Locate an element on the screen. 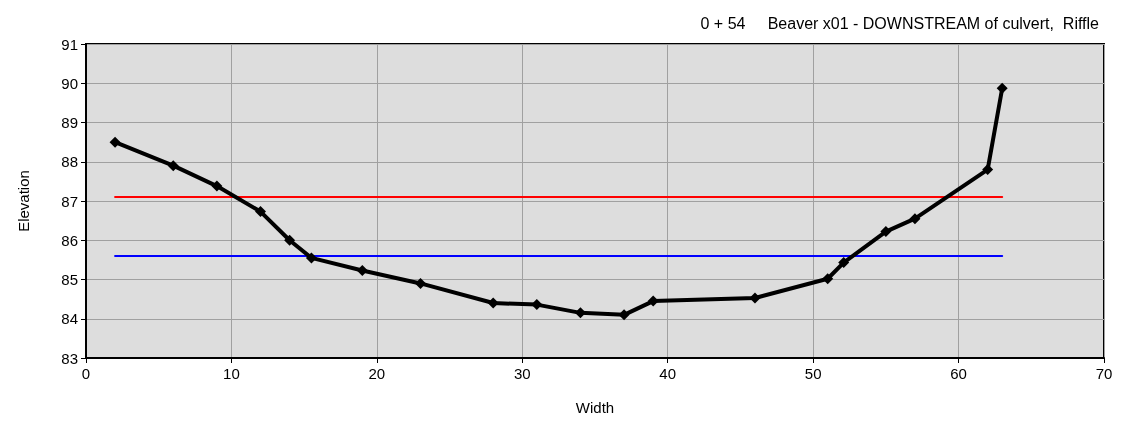 This screenshot has height=437, width=1147. x-axis-title: Width is located at coordinates (595, 407).